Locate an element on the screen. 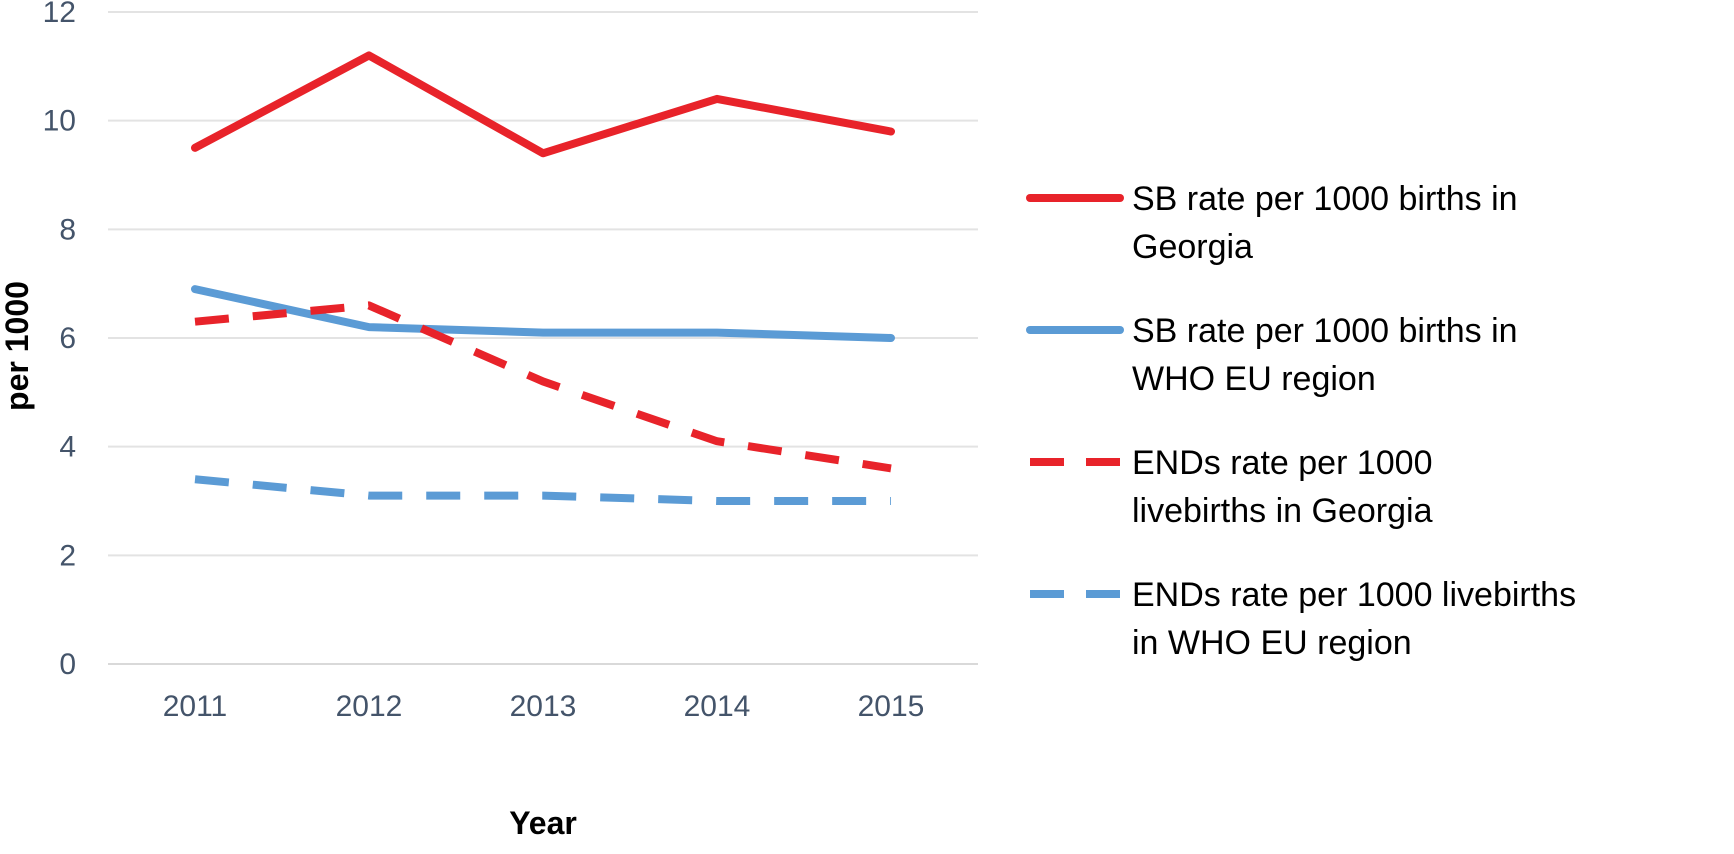 This screenshot has width=1734, height=854. x-axis-title: Year is located at coordinates (543, 823).